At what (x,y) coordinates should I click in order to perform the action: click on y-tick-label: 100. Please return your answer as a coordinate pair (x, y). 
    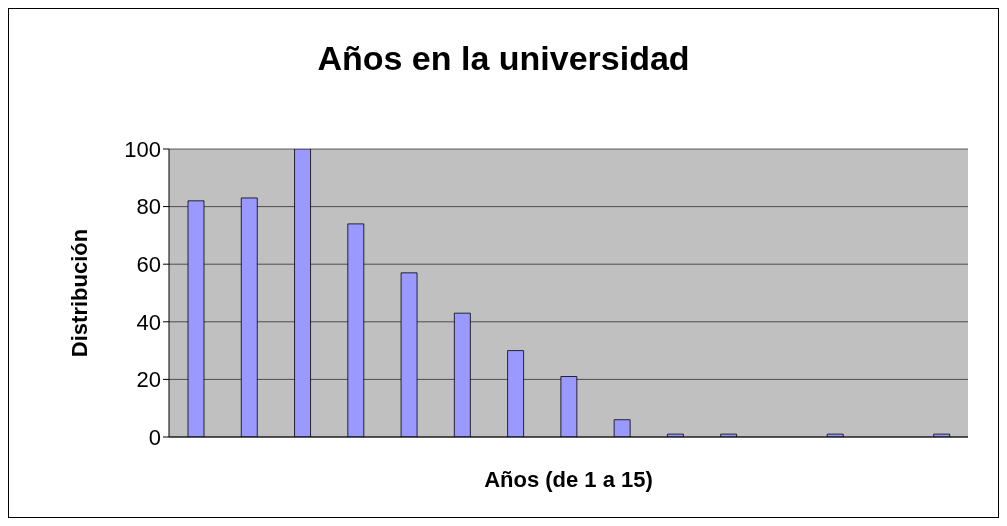
    Looking at the image, I should click on (142, 149).